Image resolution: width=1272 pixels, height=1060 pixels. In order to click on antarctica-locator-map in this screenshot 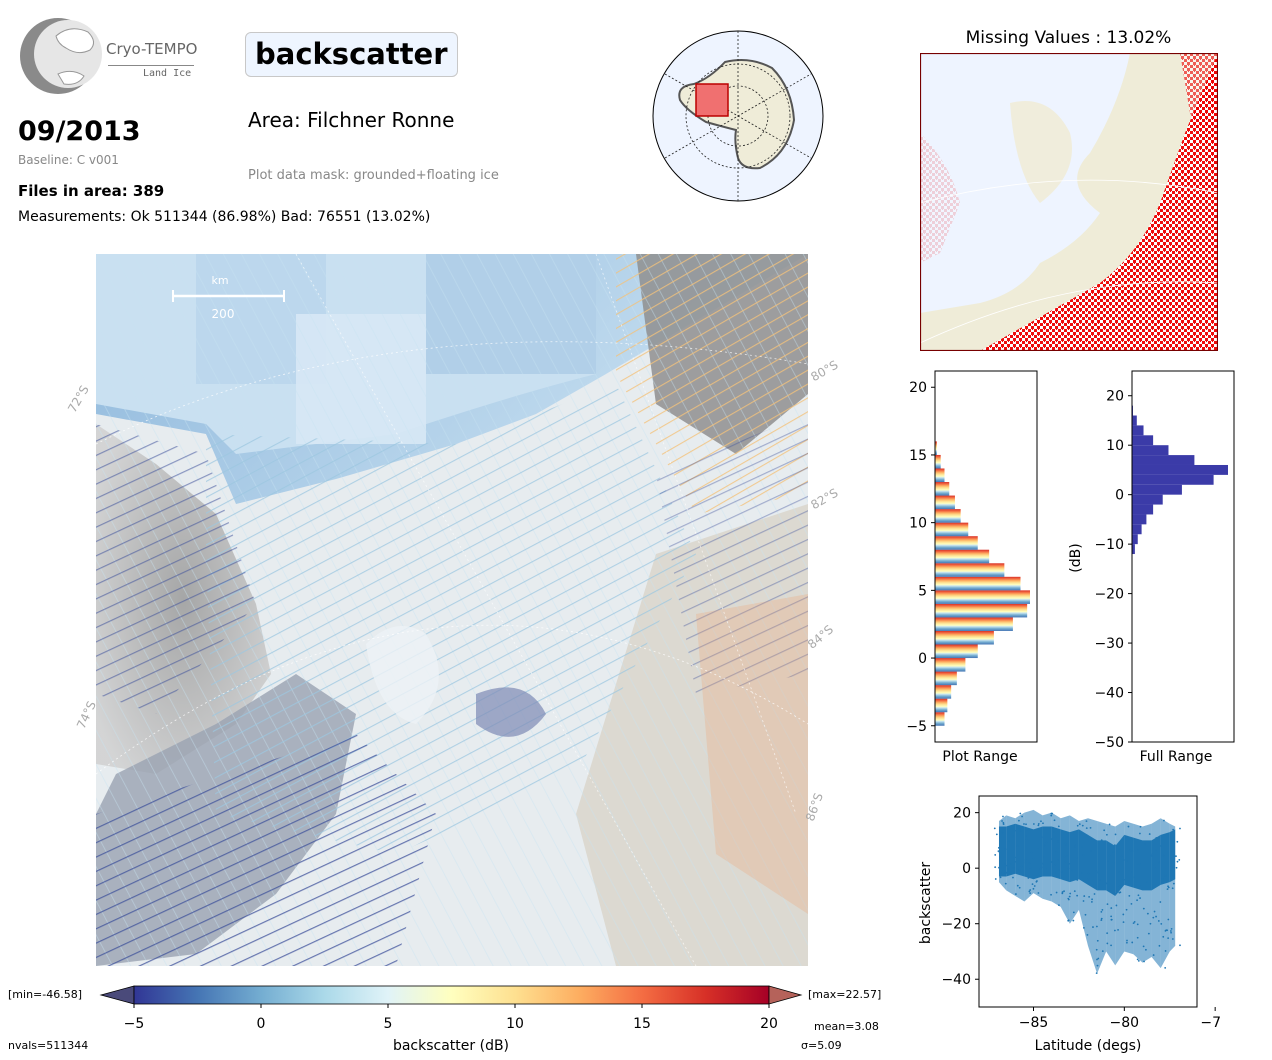, I will do `click(738, 116)`.